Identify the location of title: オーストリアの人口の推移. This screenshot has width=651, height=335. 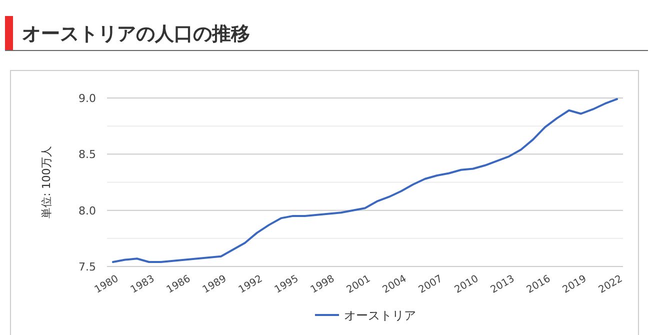
(136, 34).